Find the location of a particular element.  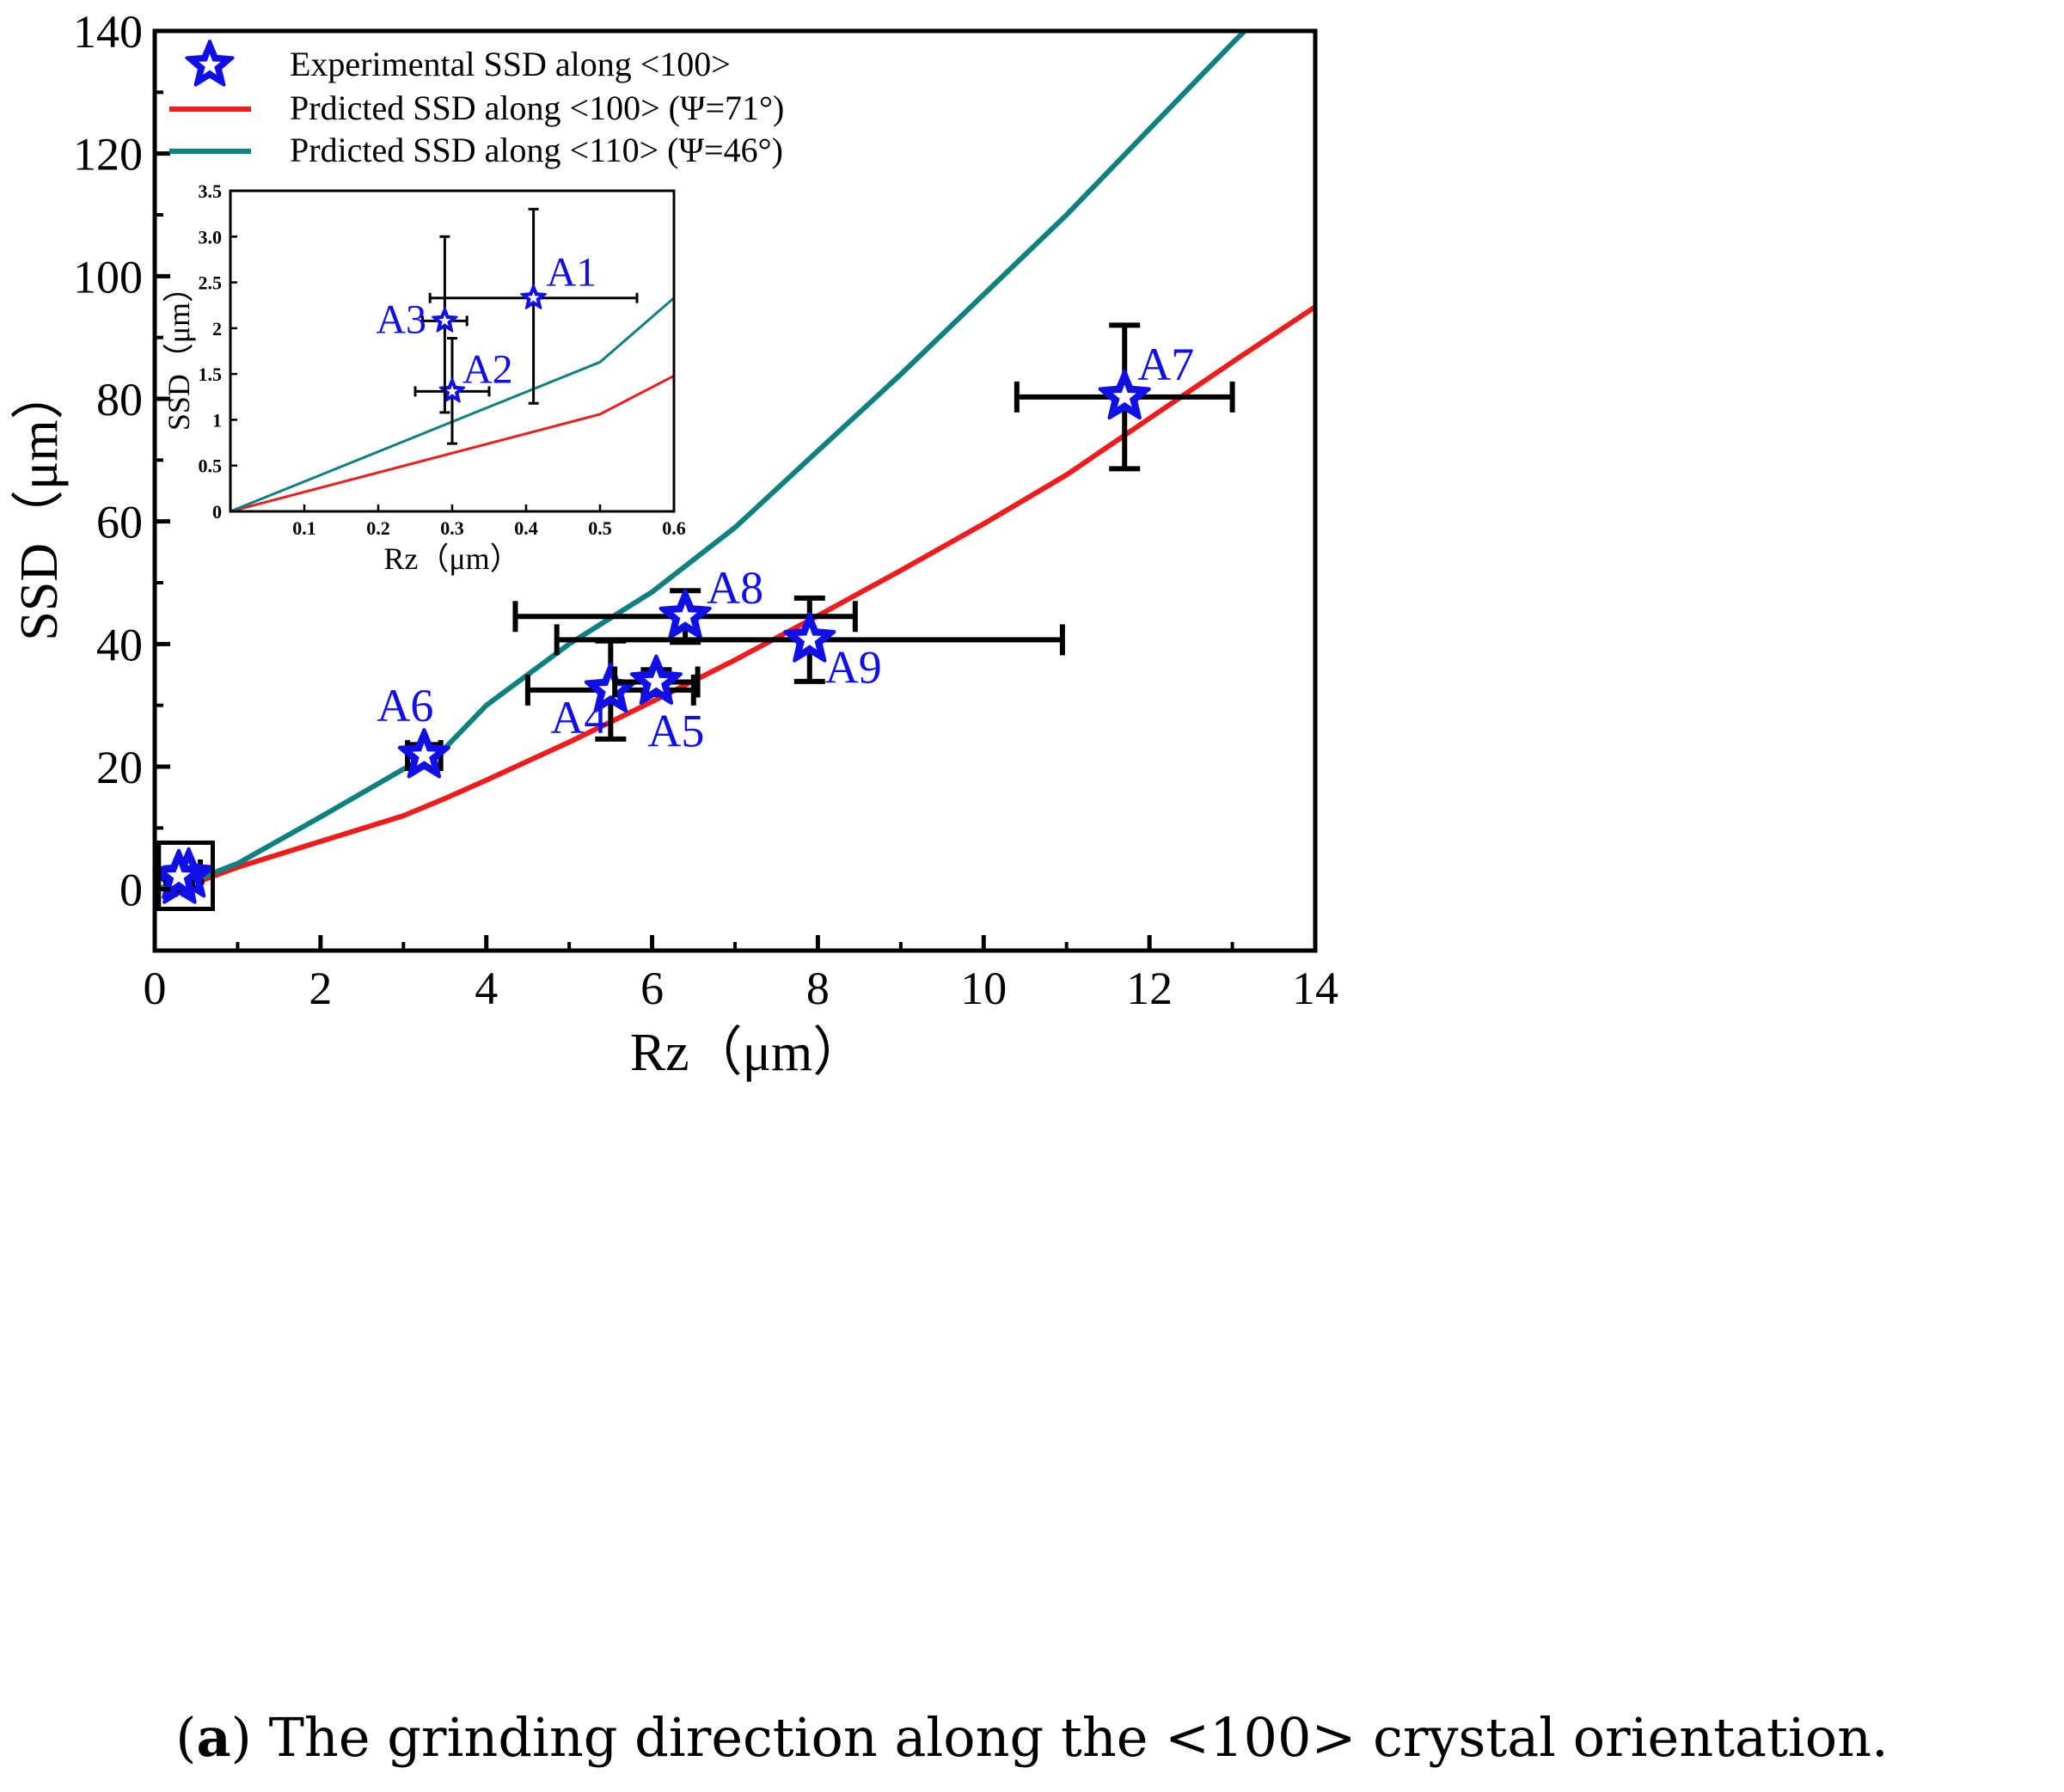

y-tick-label: 40 is located at coordinates (119, 644).